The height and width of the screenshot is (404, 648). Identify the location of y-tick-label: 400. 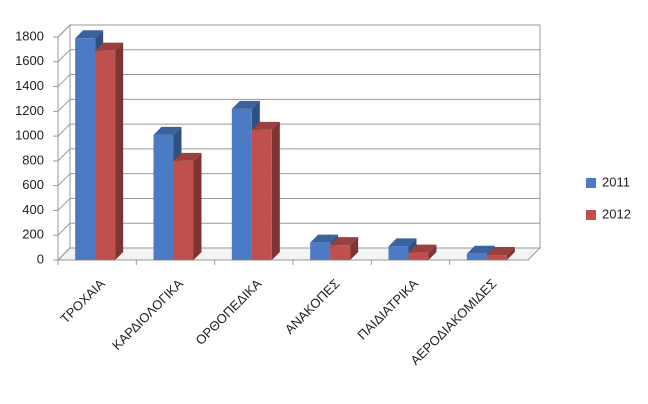
(33, 209).